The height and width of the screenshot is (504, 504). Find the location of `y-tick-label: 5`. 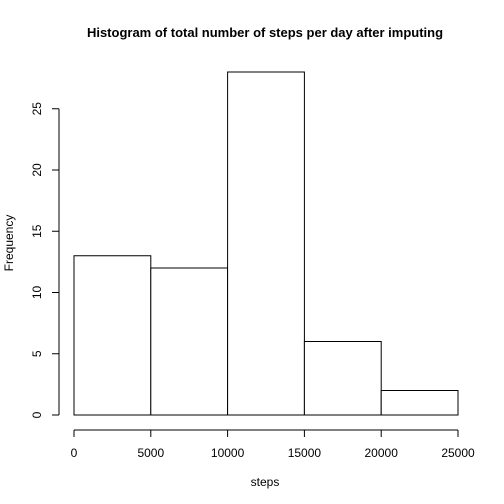

y-tick-label: 5 is located at coordinates (37, 353).